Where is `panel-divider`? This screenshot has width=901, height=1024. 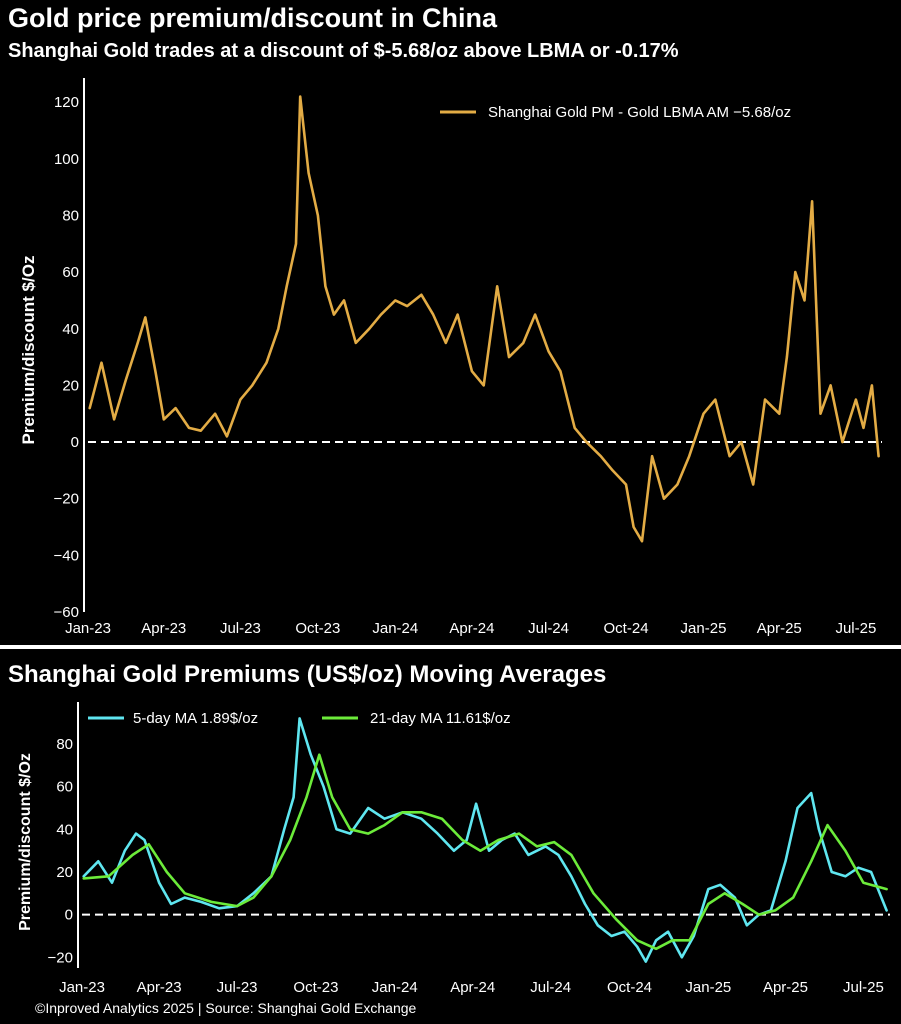 panel-divider is located at coordinates (450, 647).